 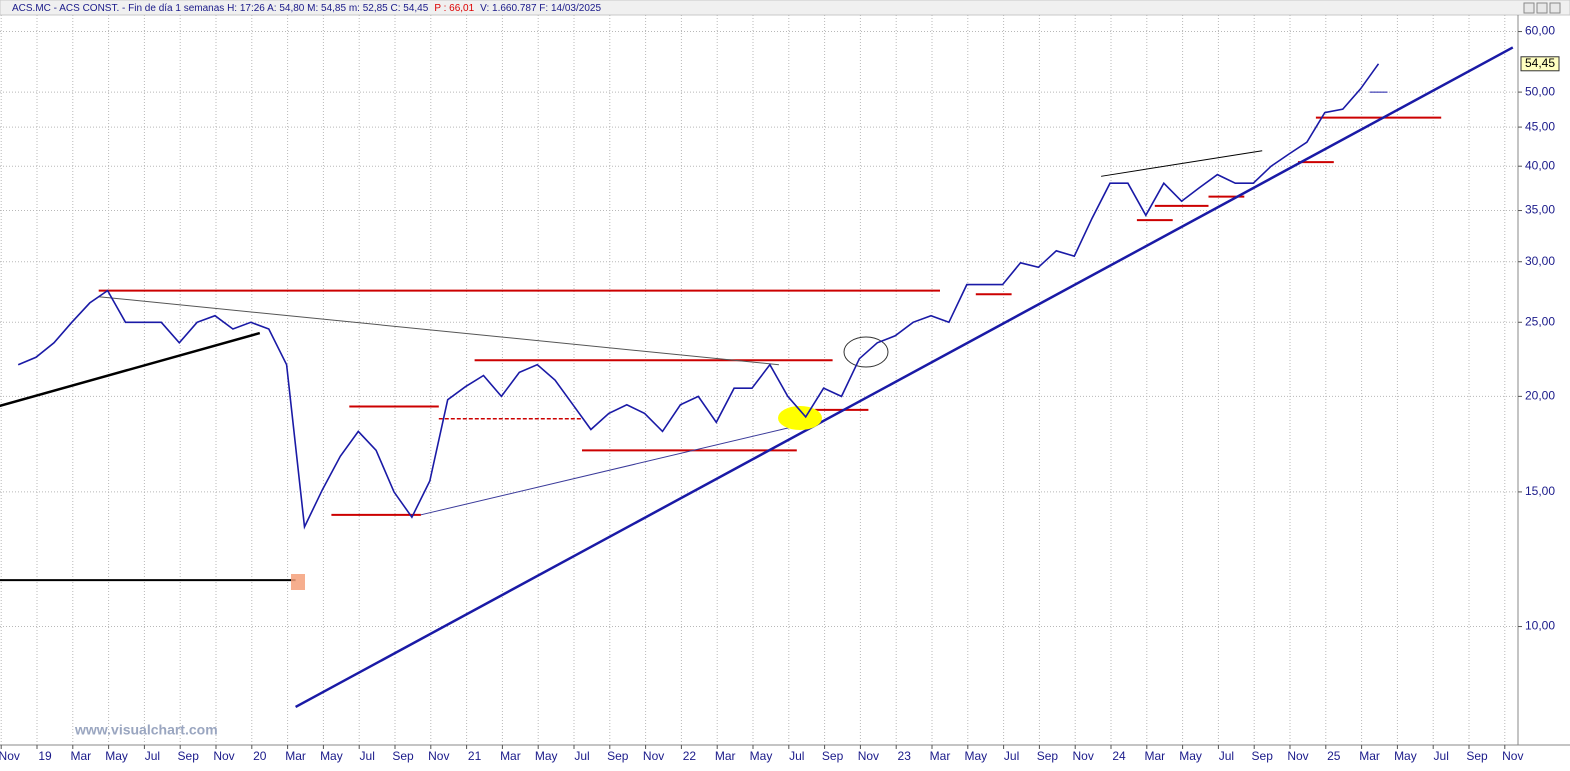 What do you see at coordinates (1540, 210) in the screenshot?
I see `y-tick-label: 35,00` at bounding box center [1540, 210].